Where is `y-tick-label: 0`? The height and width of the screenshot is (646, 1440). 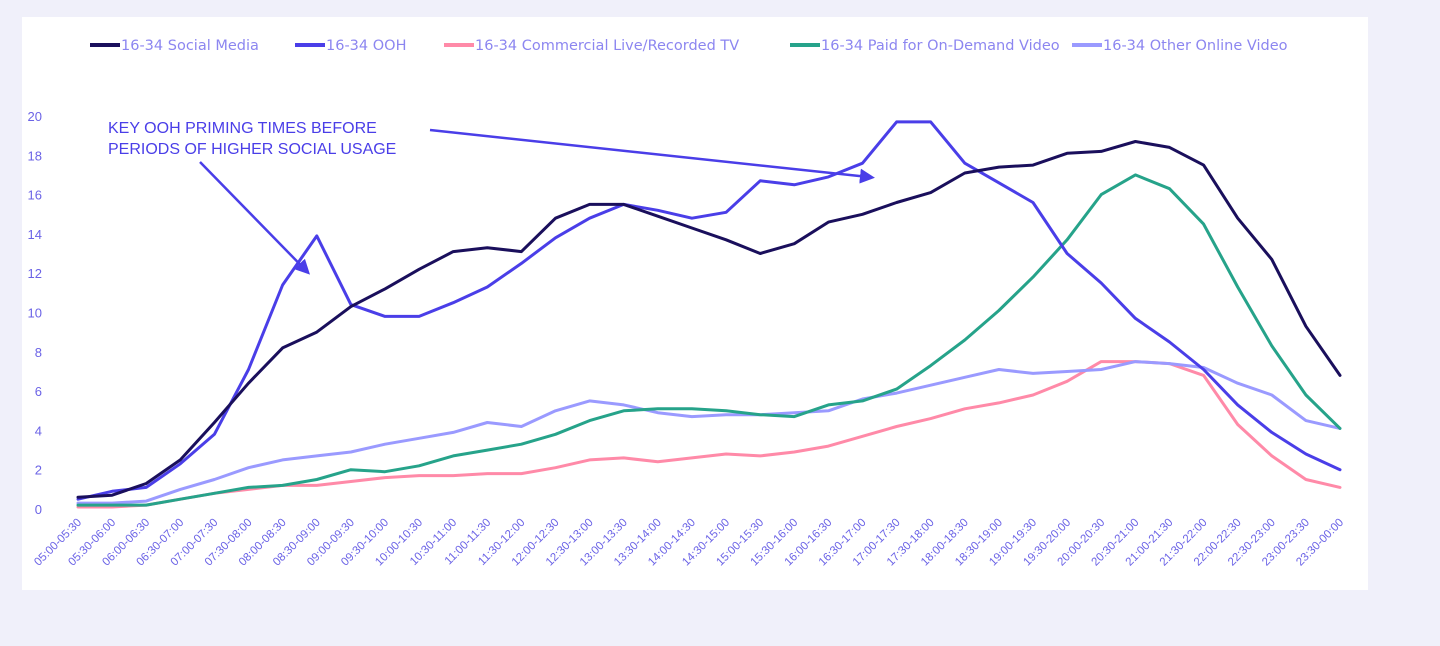 y-tick-label: 0 is located at coordinates (38, 509).